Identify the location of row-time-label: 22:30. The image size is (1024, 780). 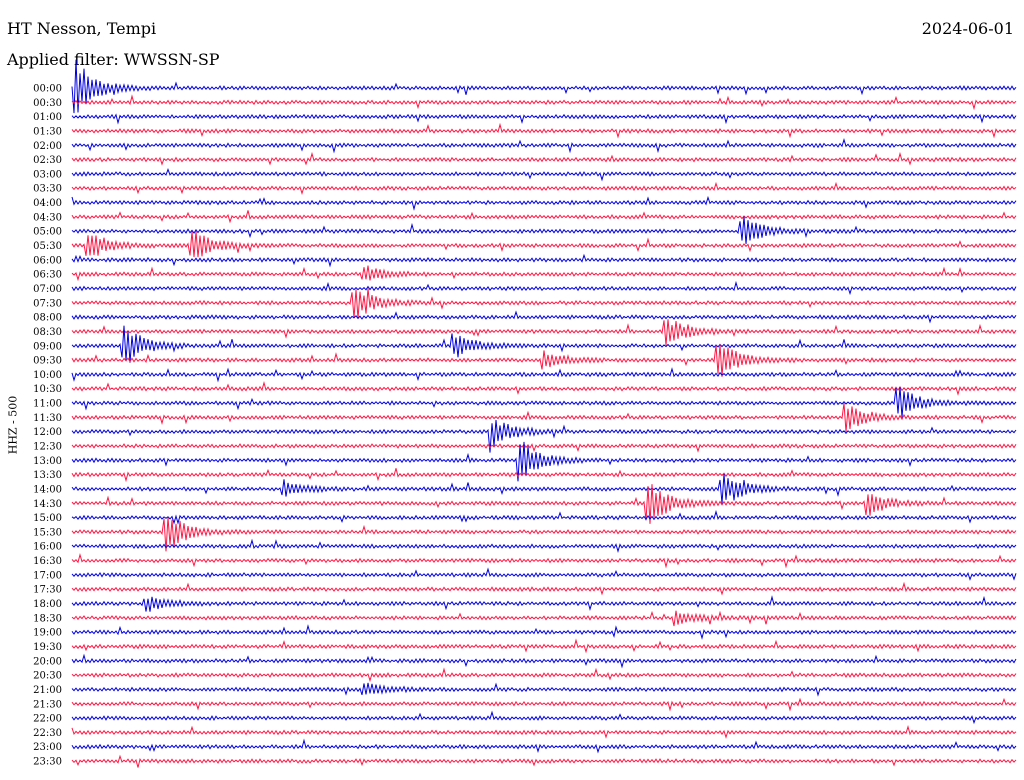
(47, 733).